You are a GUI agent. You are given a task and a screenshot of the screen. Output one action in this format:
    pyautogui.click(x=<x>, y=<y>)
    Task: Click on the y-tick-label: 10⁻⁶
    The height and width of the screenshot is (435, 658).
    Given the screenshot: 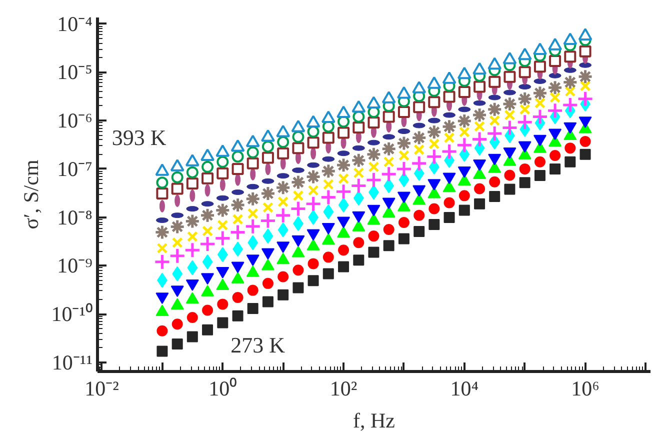 What is the action you would take?
    pyautogui.click(x=75, y=120)
    